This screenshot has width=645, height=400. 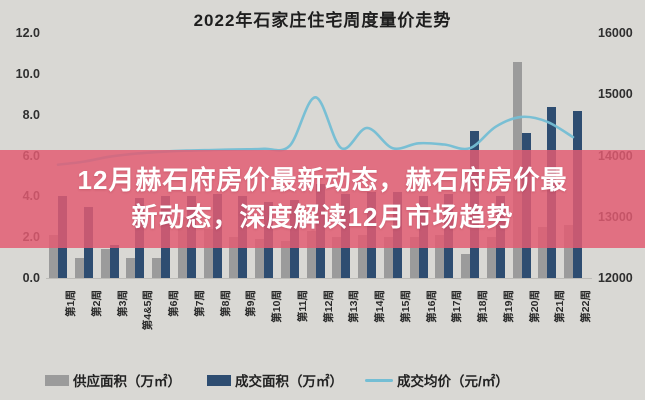 I want to click on average-price-line-swatch-icon, so click(x=379, y=380).